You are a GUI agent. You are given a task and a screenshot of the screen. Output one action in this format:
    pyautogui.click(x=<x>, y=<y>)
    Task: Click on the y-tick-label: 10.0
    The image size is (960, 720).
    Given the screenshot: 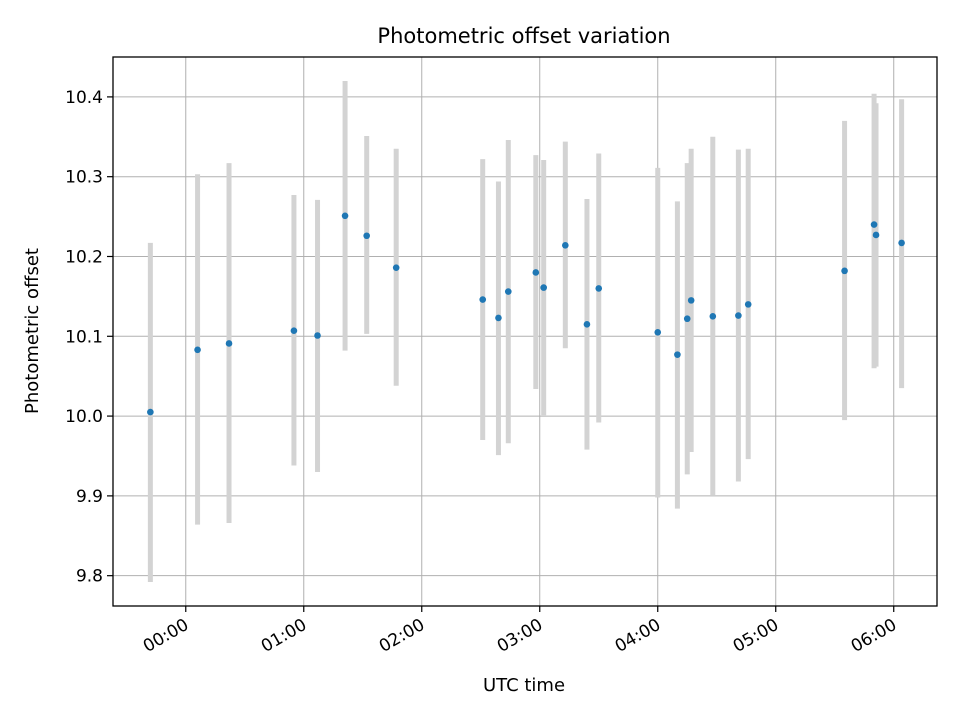 What is the action you would take?
    pyautogui.click(x=84, y=417)
    